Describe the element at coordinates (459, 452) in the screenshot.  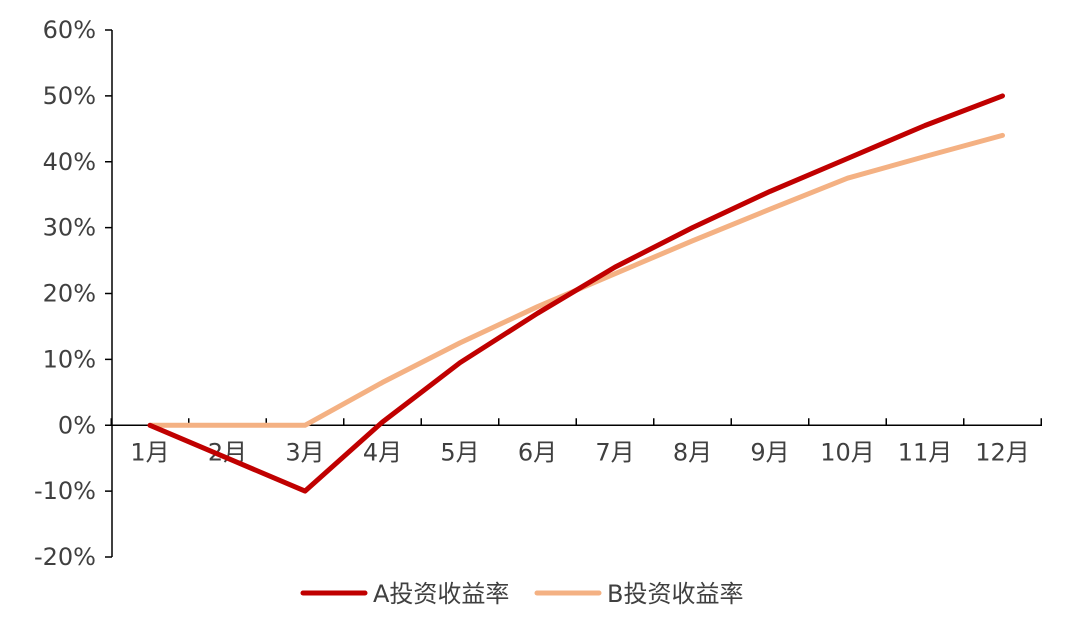
I see `x-tick-label: 5月` at that location.